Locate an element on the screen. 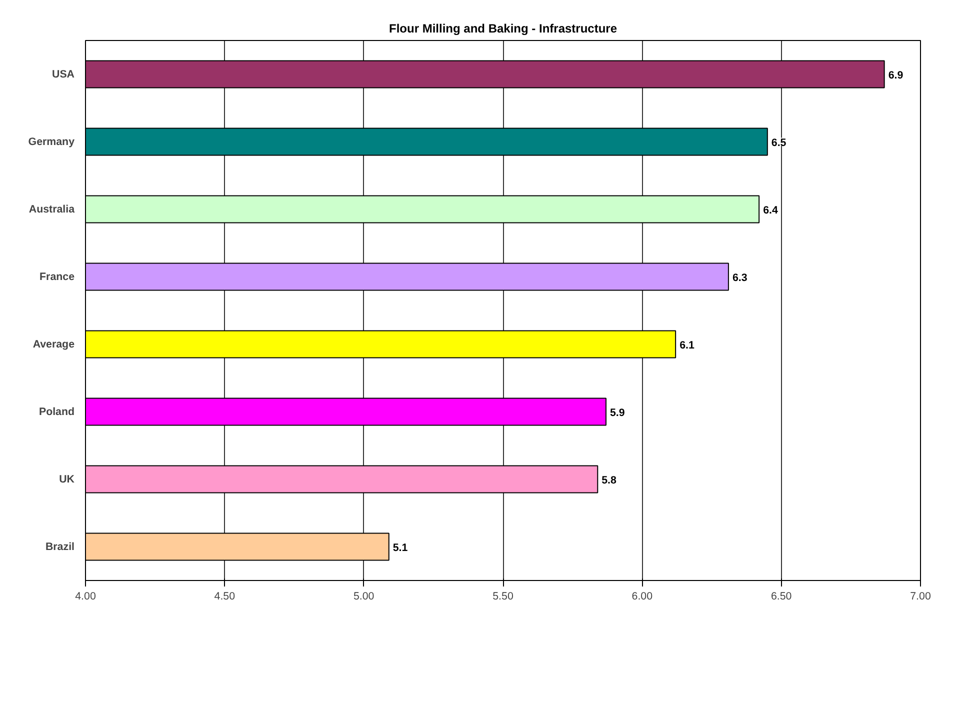 This screenshot has height=720, width=955. data-label: 5.1 is located at coordinates (400, 548).